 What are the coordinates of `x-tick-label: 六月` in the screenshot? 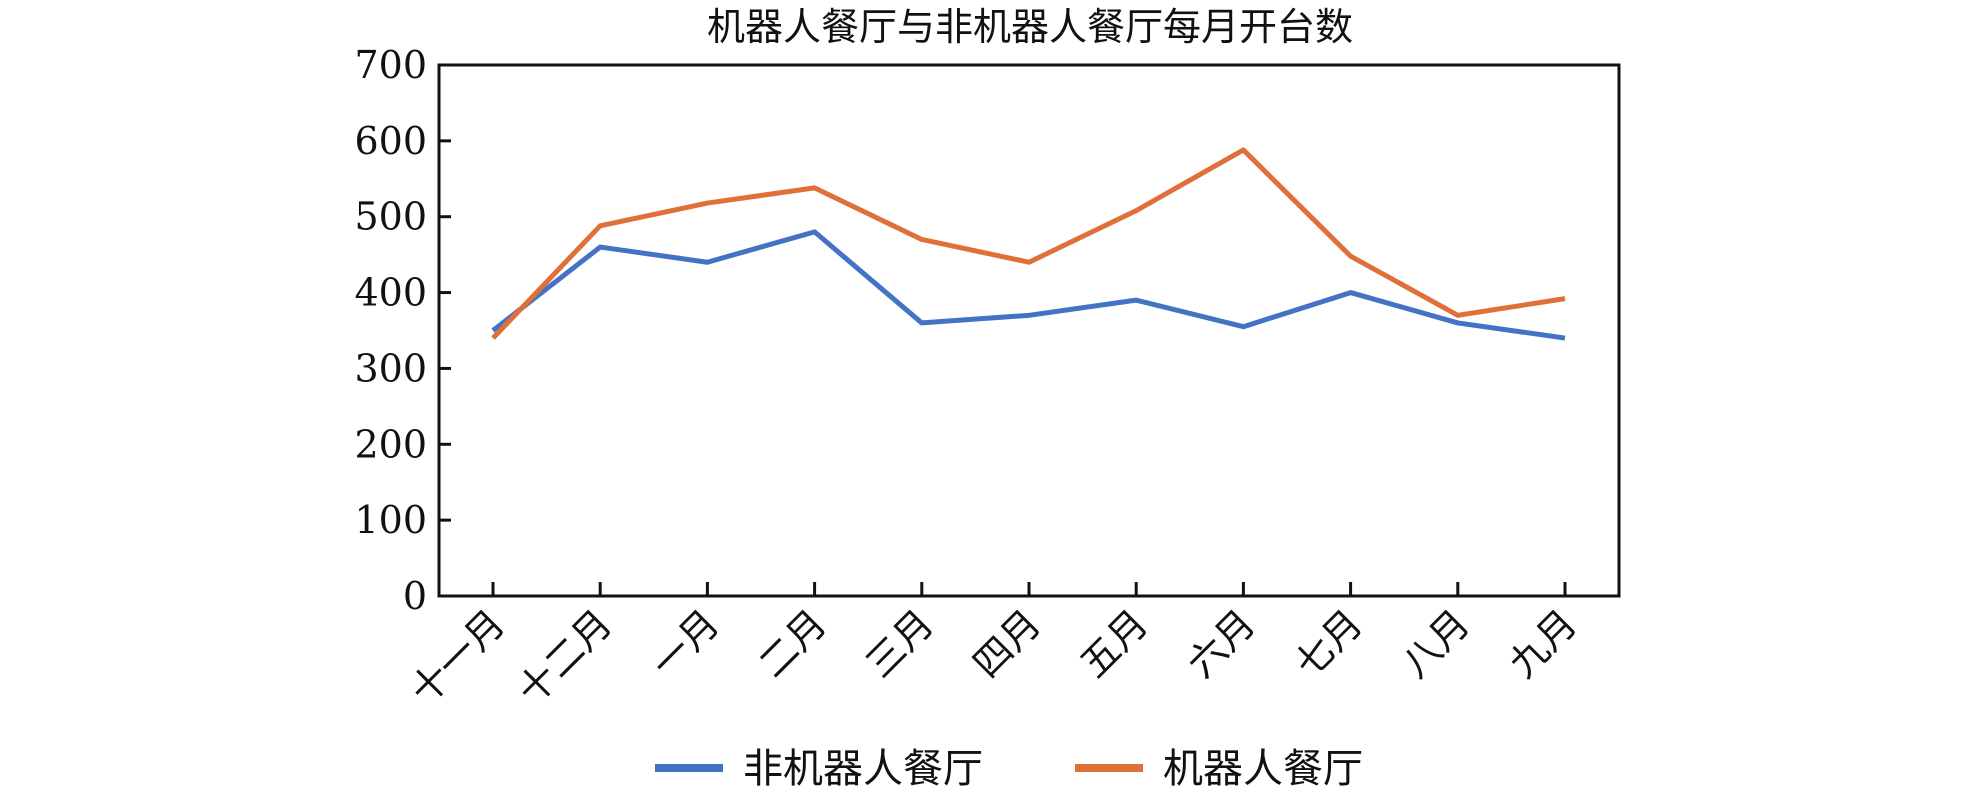 It's located at (1221, 643).